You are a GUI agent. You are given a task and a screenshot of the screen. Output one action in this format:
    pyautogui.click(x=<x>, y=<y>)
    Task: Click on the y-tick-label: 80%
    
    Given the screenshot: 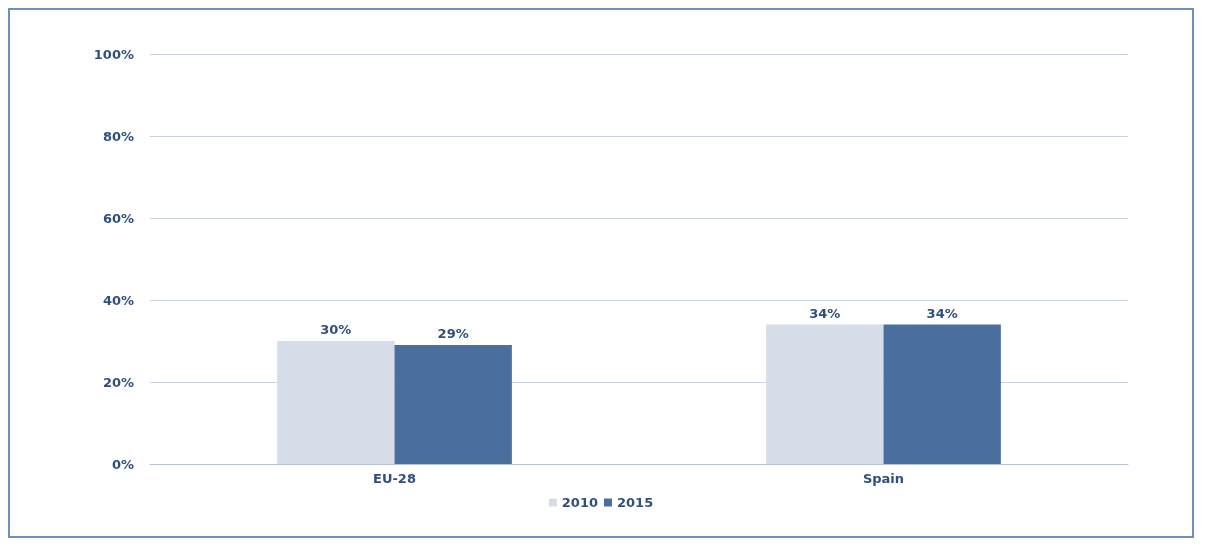 What is the action you would take?
    pyautogui.click(x=118, y=136)
    